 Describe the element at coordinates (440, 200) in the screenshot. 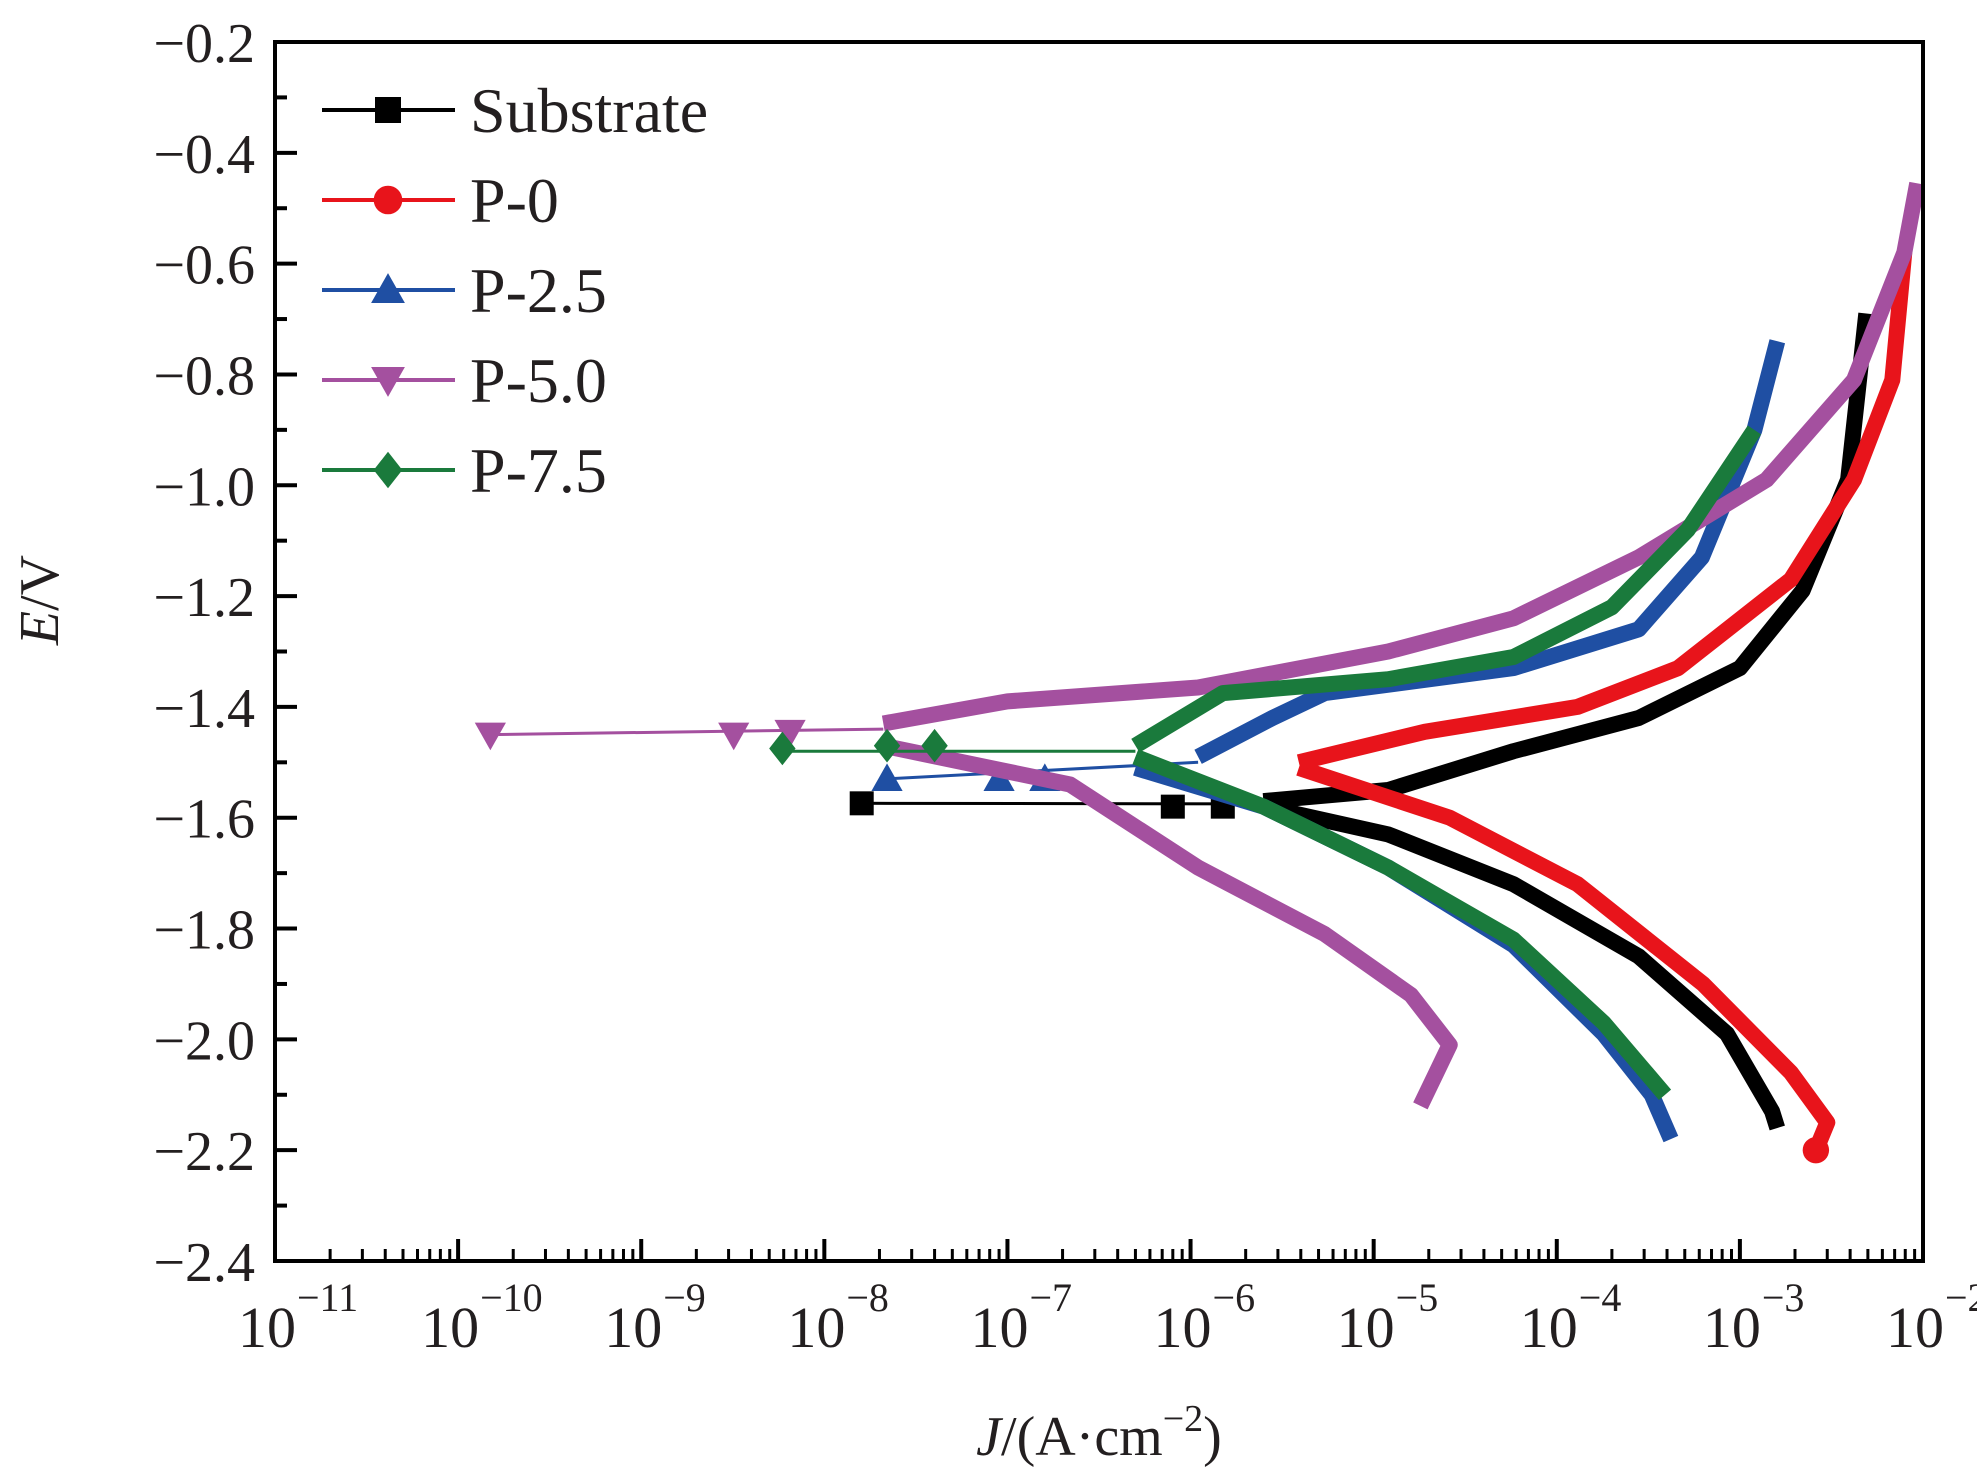

I see `legend-item: P-0` at that location.